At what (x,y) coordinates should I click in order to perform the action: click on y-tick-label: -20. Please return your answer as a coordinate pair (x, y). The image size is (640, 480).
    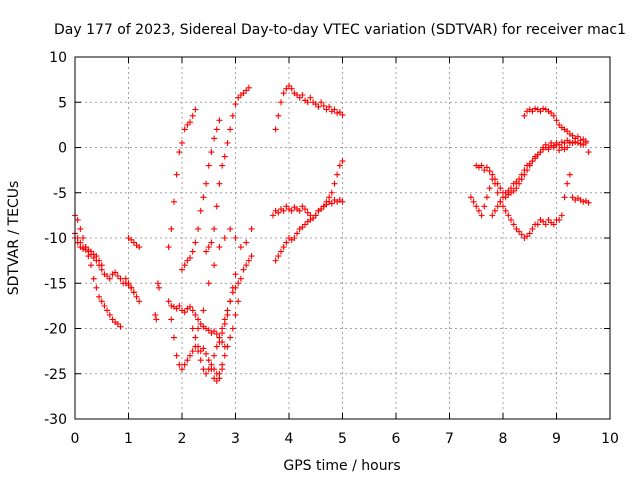
    Looking at the image, I should click on (55, 330).